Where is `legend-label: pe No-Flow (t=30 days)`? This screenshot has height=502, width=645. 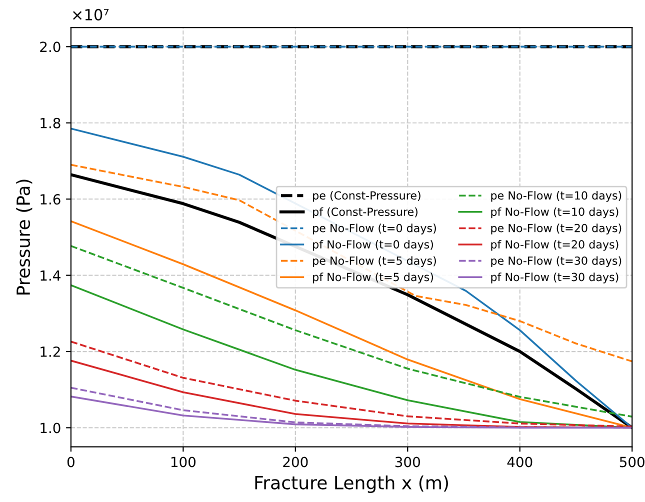 legend-label: pe No-Flow (t=30 days) is located at coordinates (556, 262).